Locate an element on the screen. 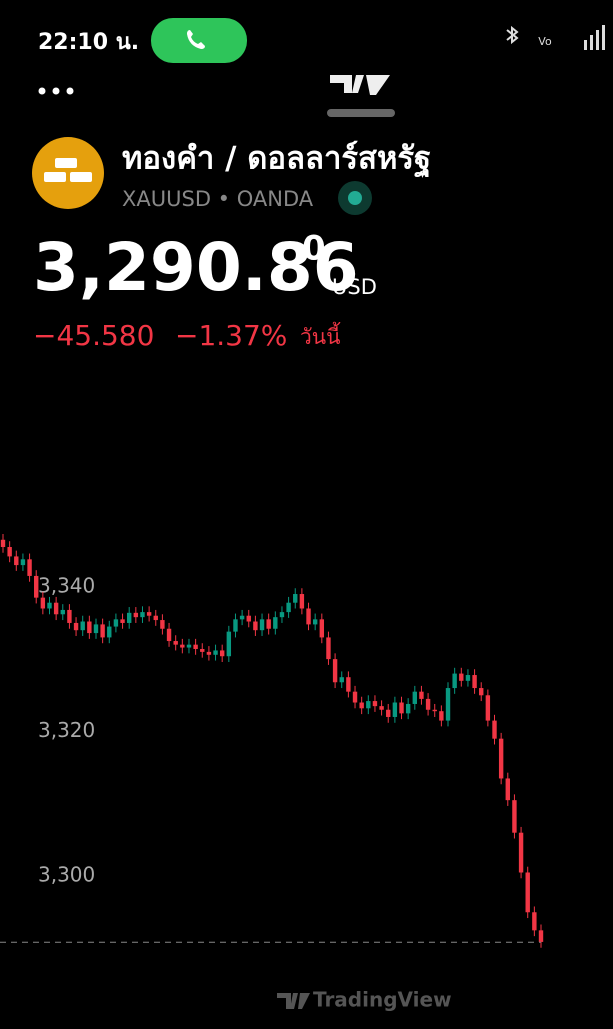 This screenshot has width=613, height=1029. sheet-handle is located at coordinates (361, 113).